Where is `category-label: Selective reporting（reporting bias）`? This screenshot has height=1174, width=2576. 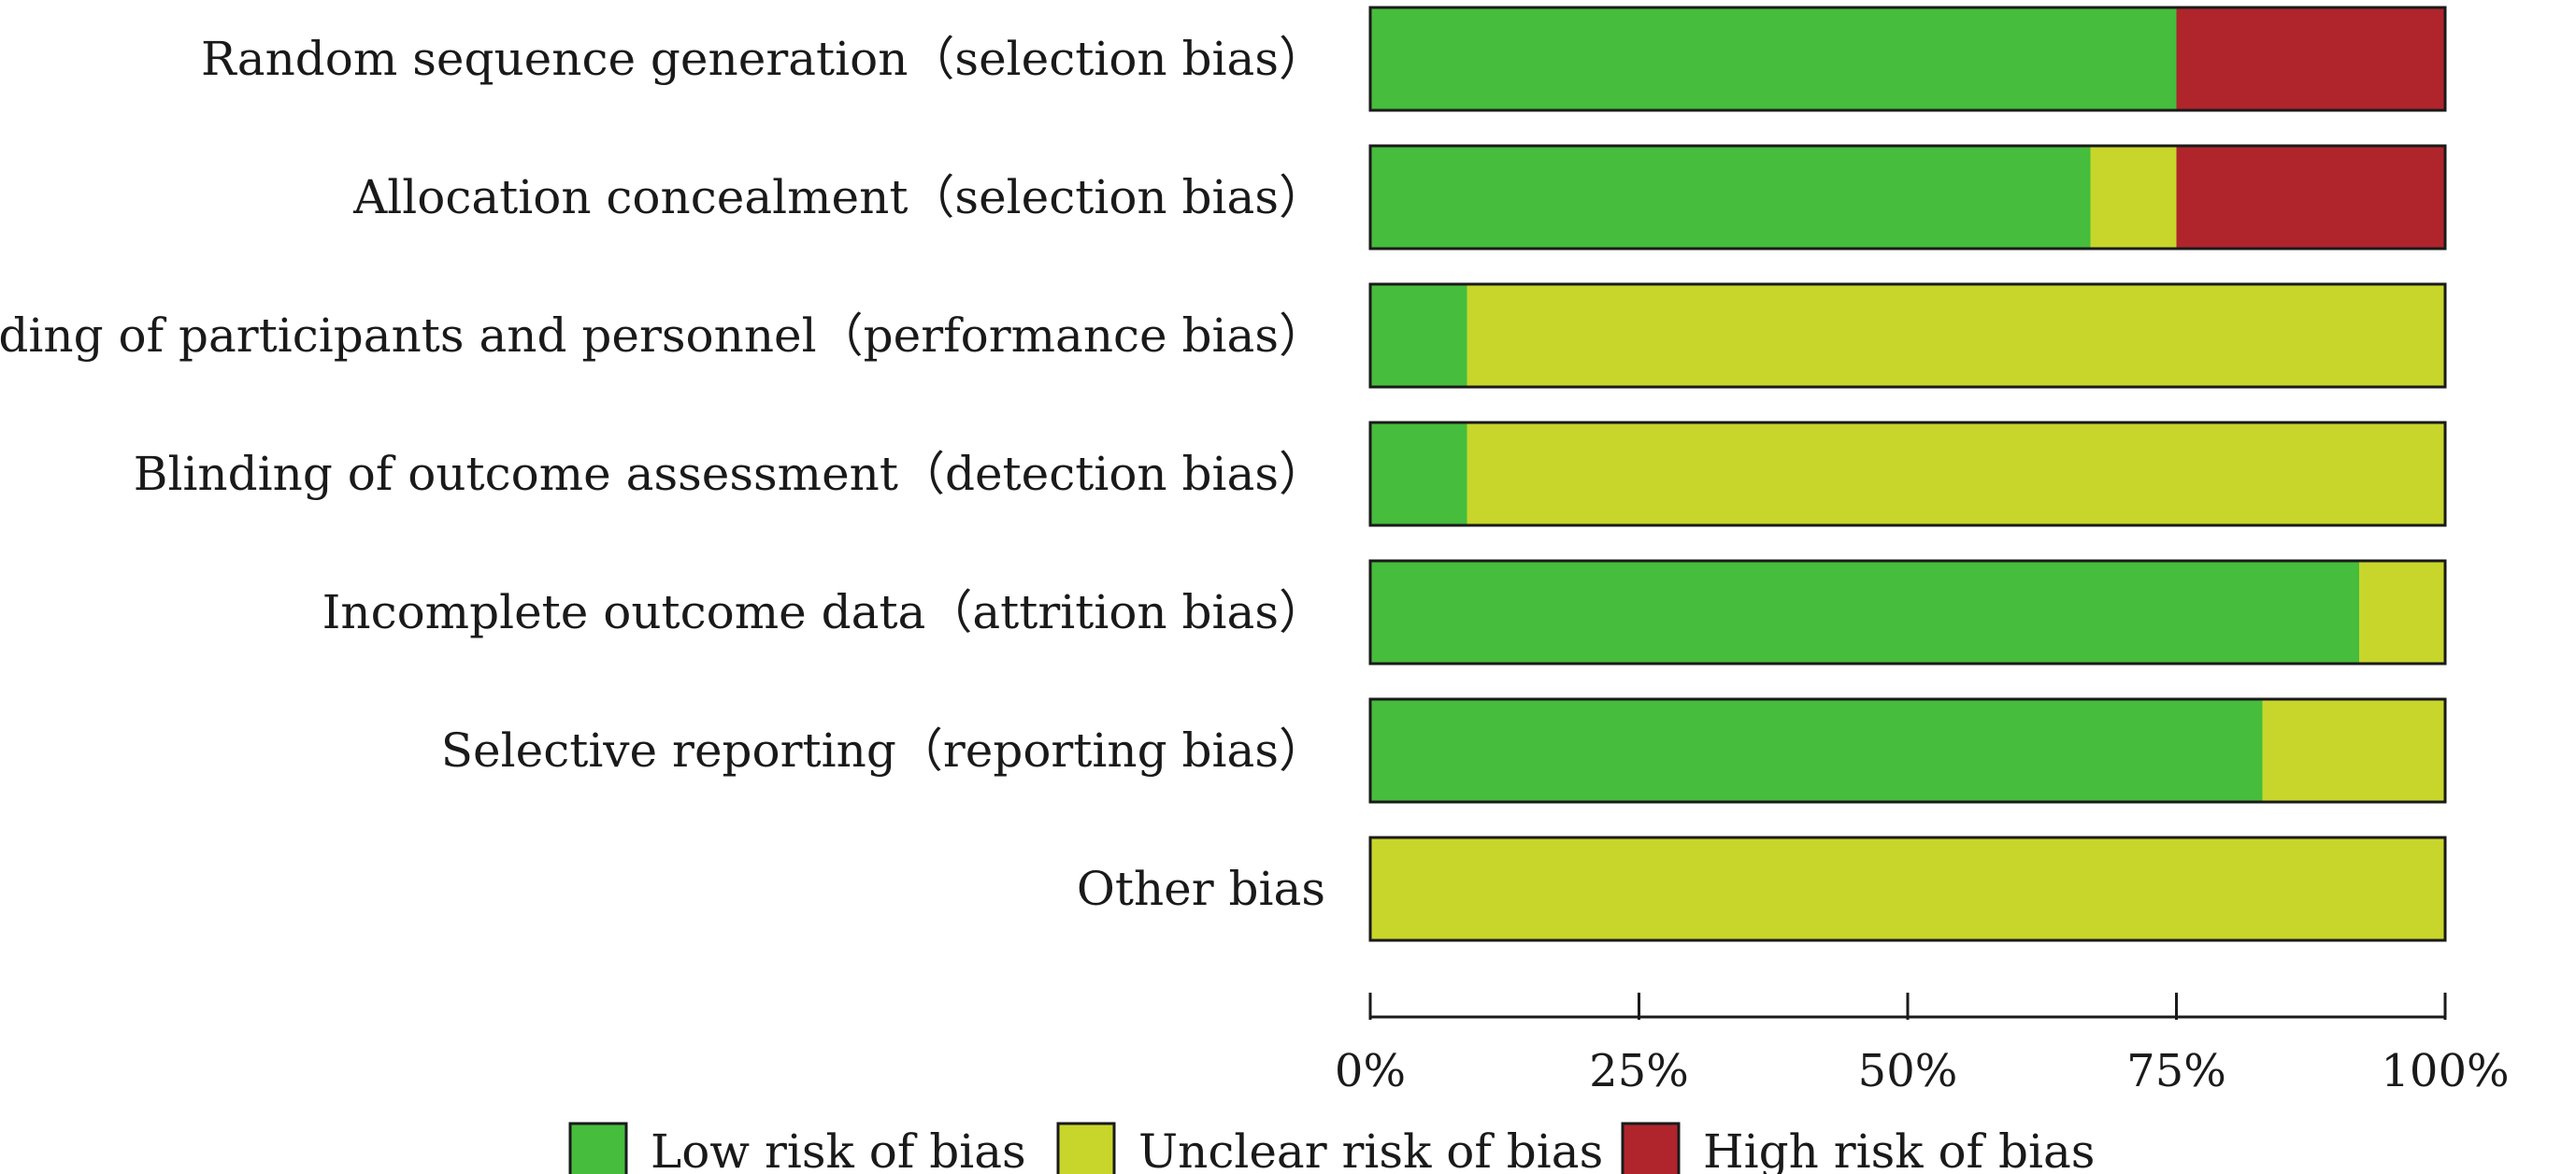 category-label: Selective reporting（reporting bias） is located at coordinates (883, 750).